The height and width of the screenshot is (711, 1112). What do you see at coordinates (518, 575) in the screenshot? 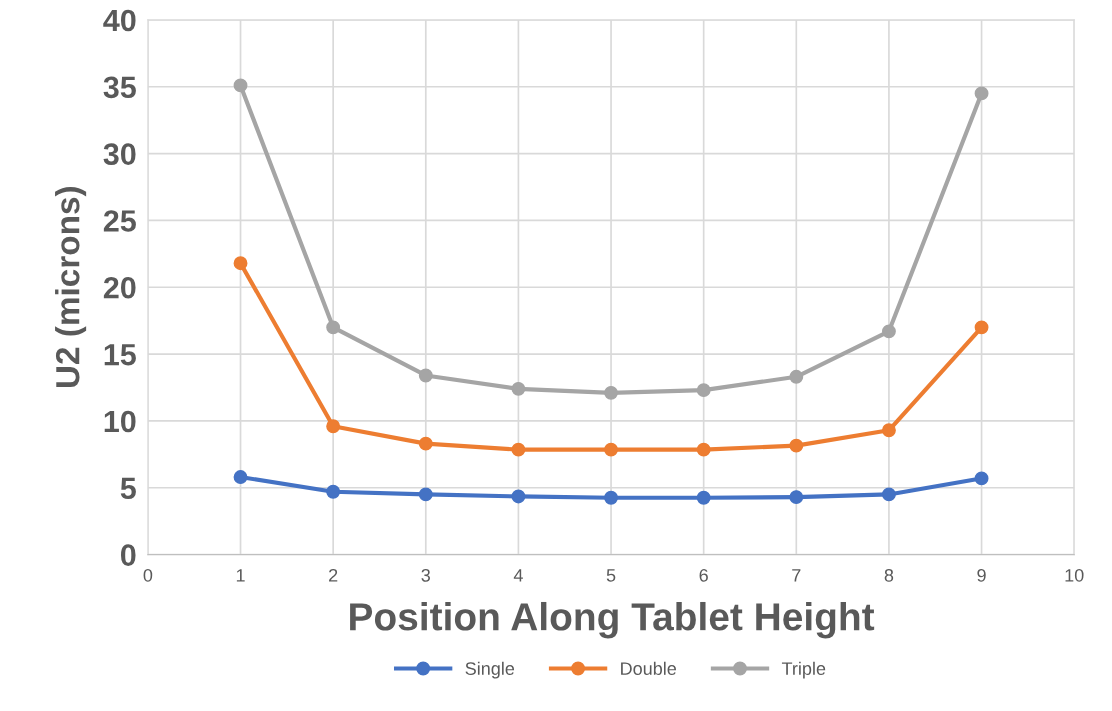
I see `x-tick-label: 4` at bounding box center [518, 575].